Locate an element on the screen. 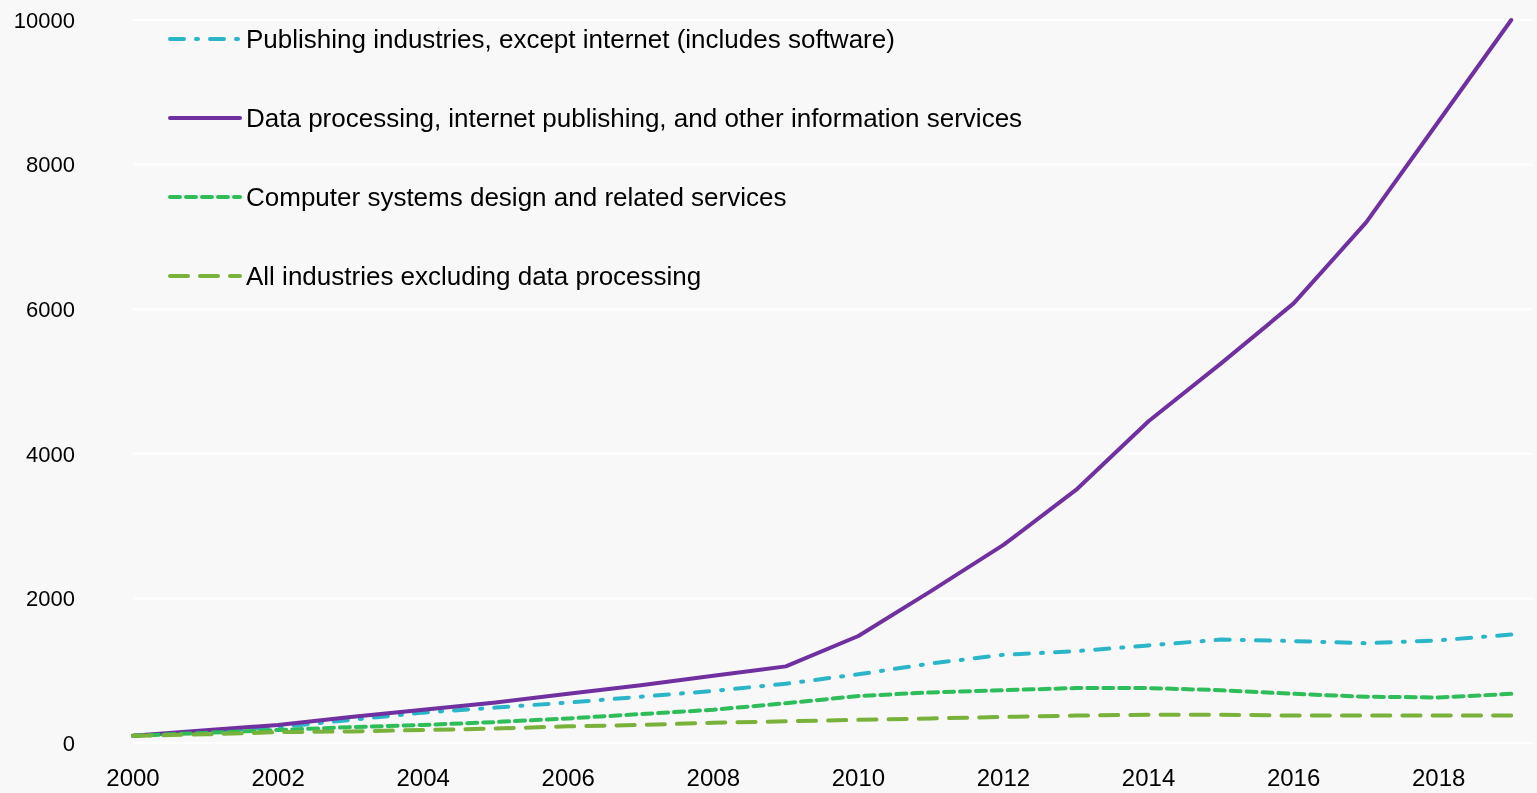 The height and width of the screenshot is (793, 1537). x-tick-label: 2010 is located at coordinates (858, 777).